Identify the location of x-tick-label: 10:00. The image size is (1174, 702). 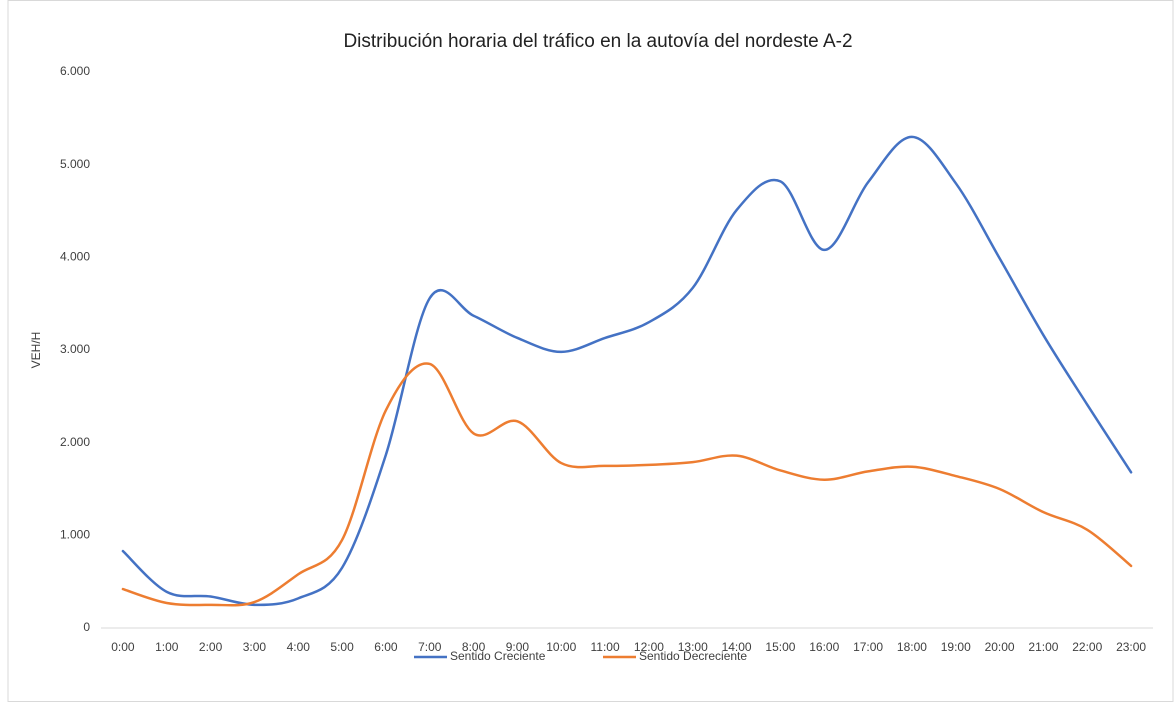
(561, 647).